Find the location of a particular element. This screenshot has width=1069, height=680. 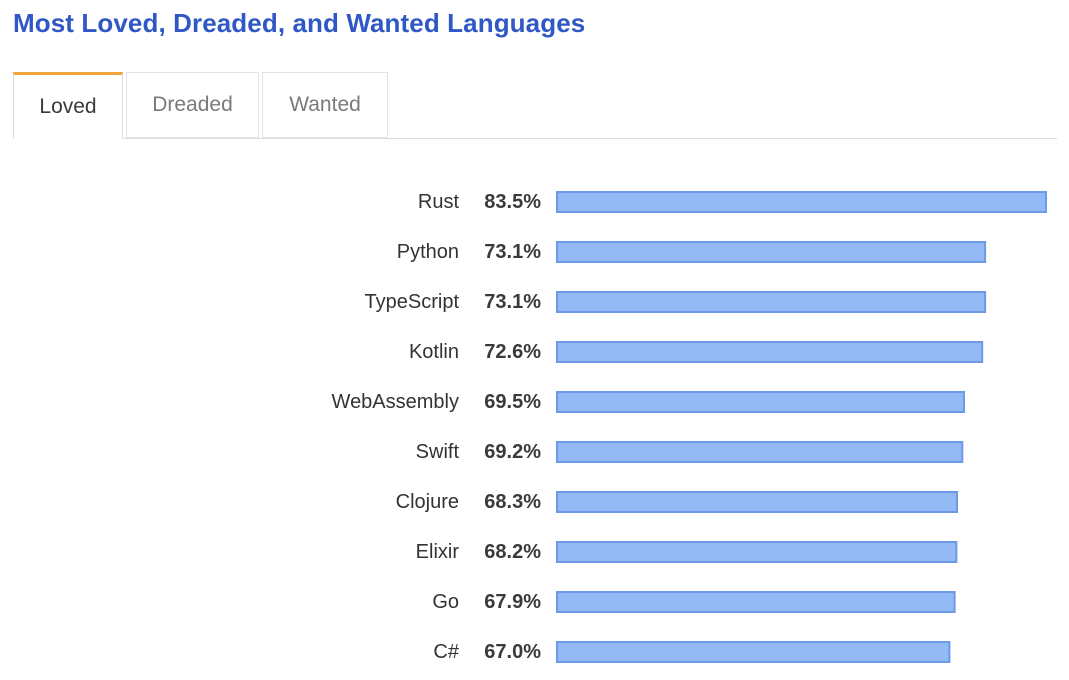

category-label-elixir: Elixir is located at coordinates (438, 552).